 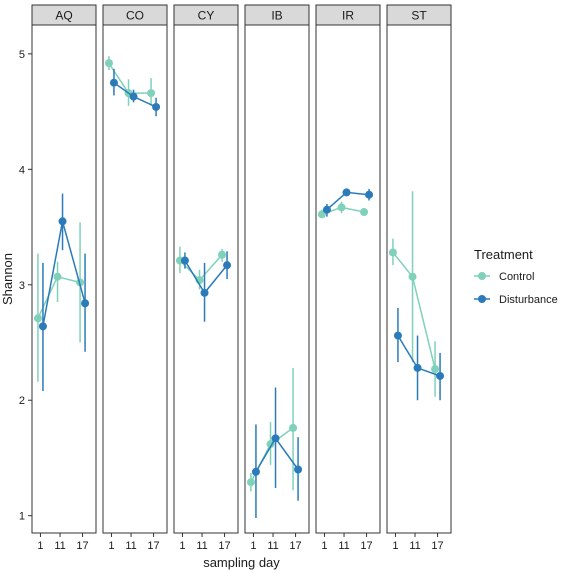 What do you see at coordinates (348, 16) in the screenshot?
I see `facet-strip-label: IR` at bounding box center [348, 16].